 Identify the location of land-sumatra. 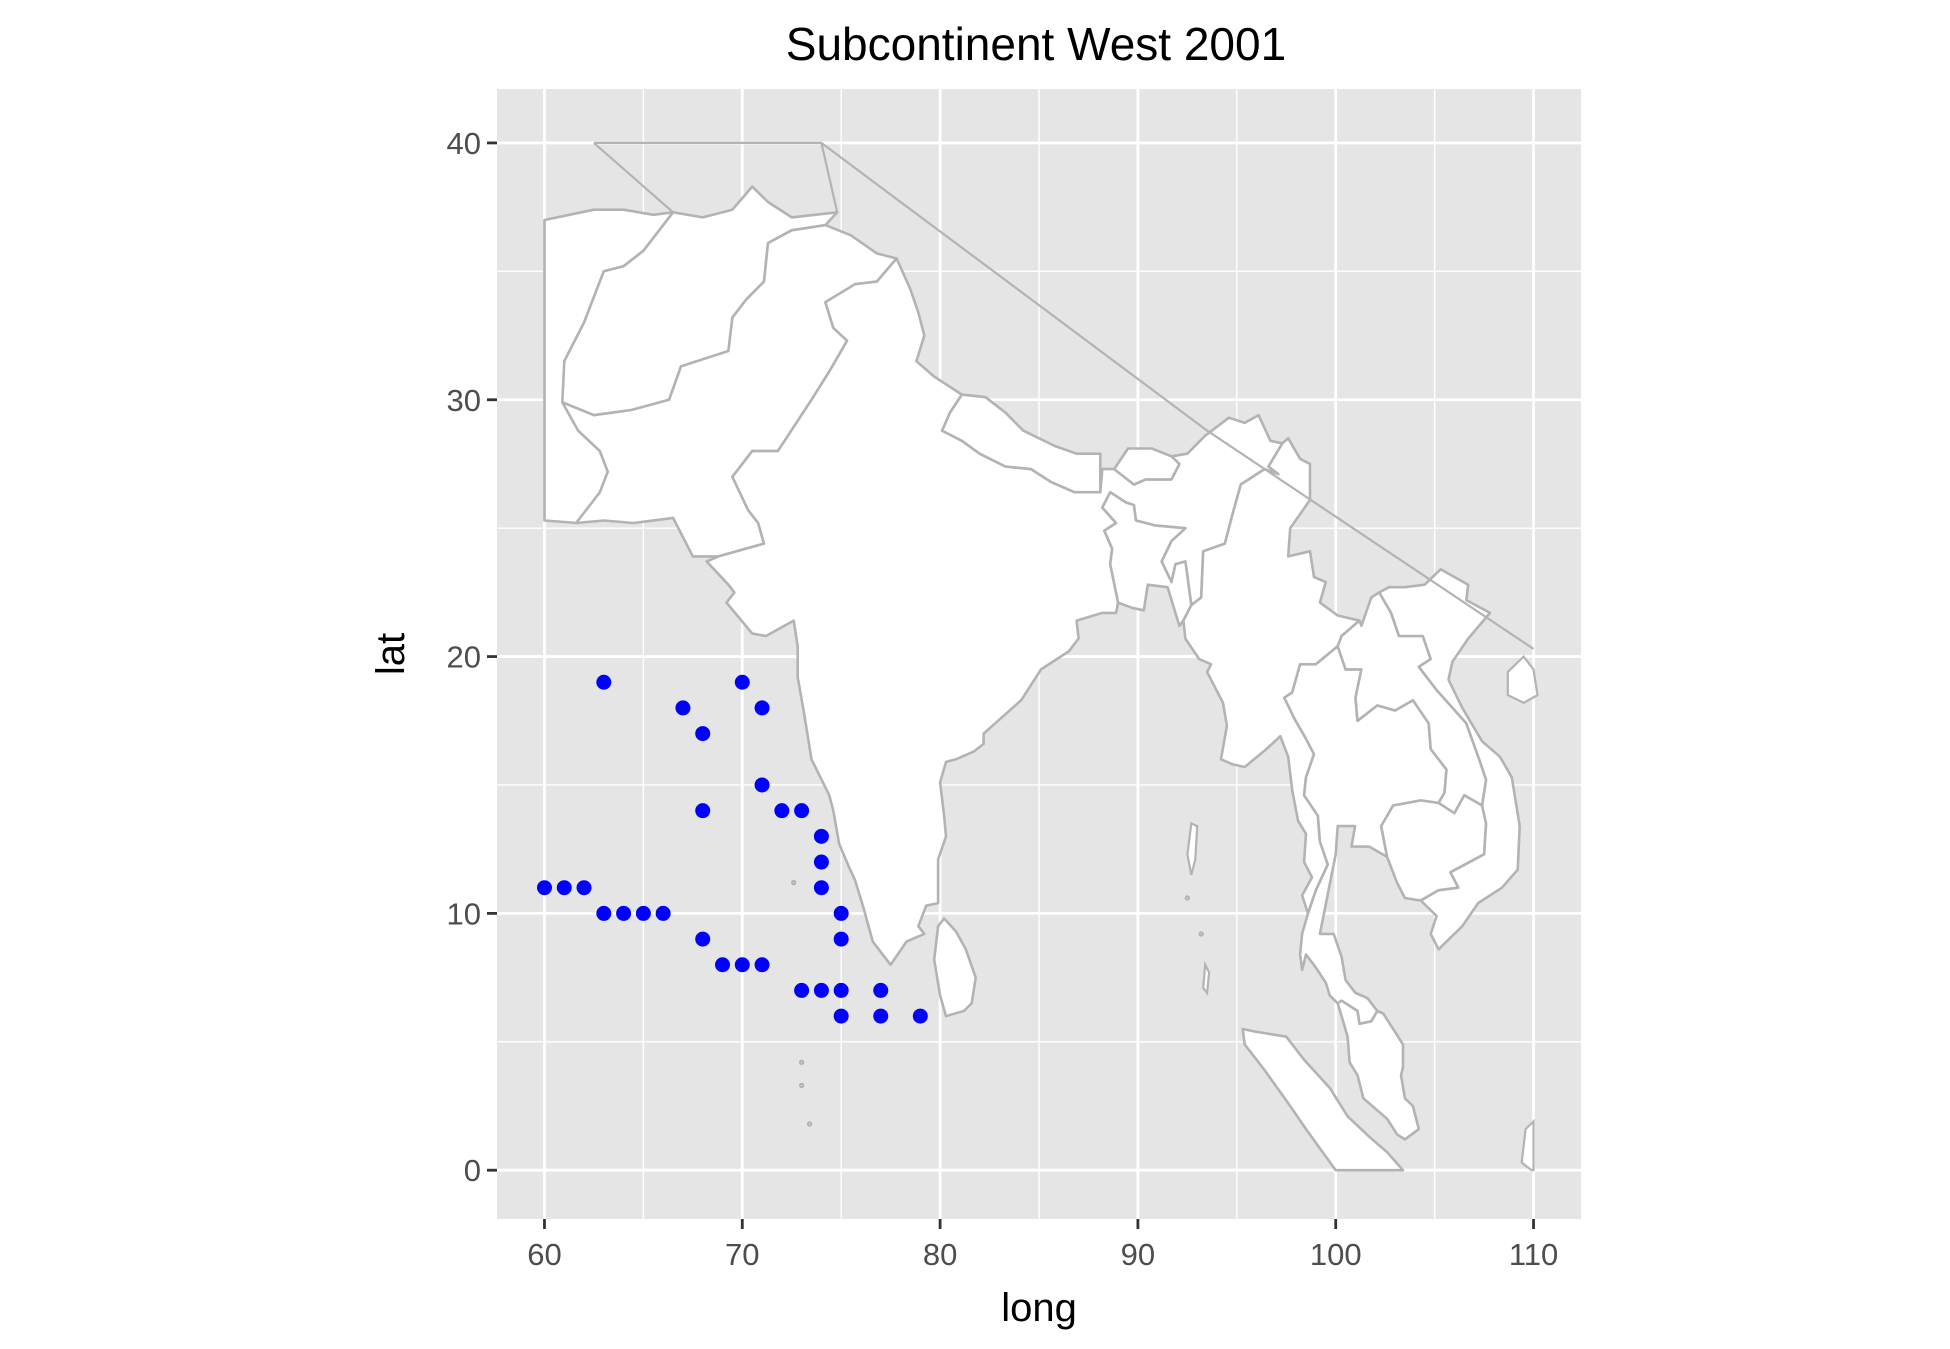
(1323, 1099).